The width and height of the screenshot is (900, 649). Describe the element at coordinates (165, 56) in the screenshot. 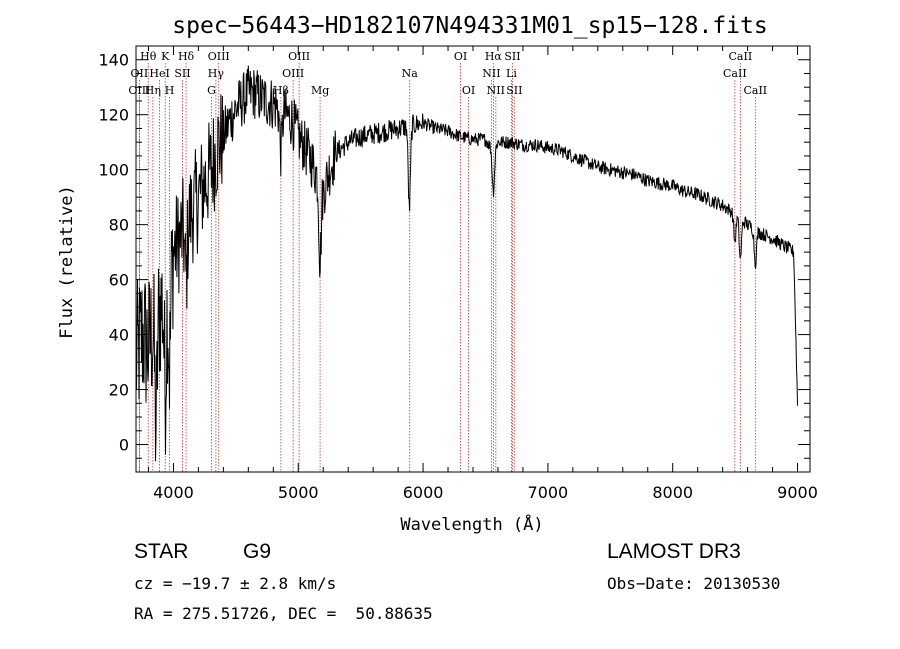

I see `line-label: K` at that location.